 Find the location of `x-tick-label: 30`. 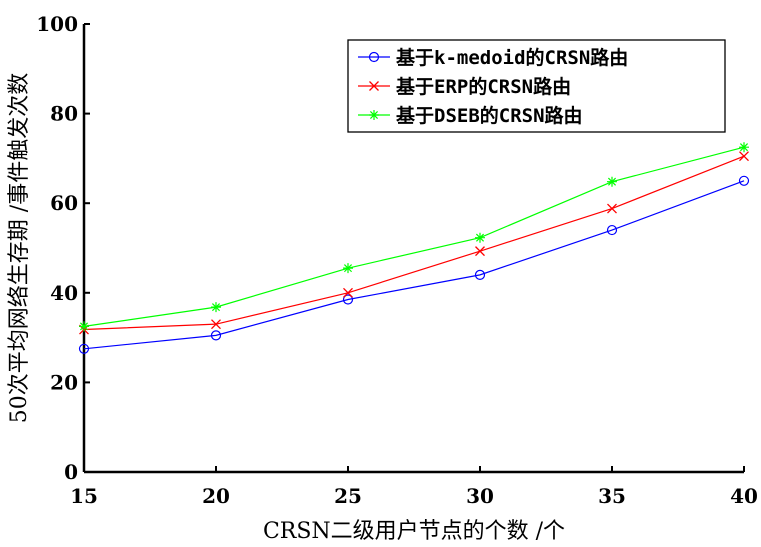

x-tick-label: 30 is located at coordinates (480, 496).